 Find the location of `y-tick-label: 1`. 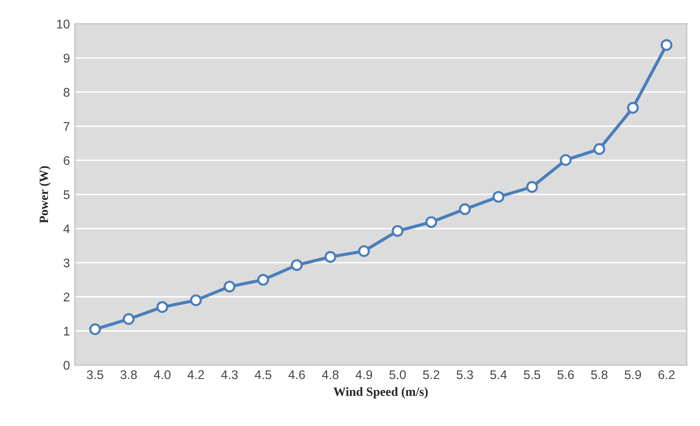

y-tick-label: 1 is located at coordinates (67, 331).